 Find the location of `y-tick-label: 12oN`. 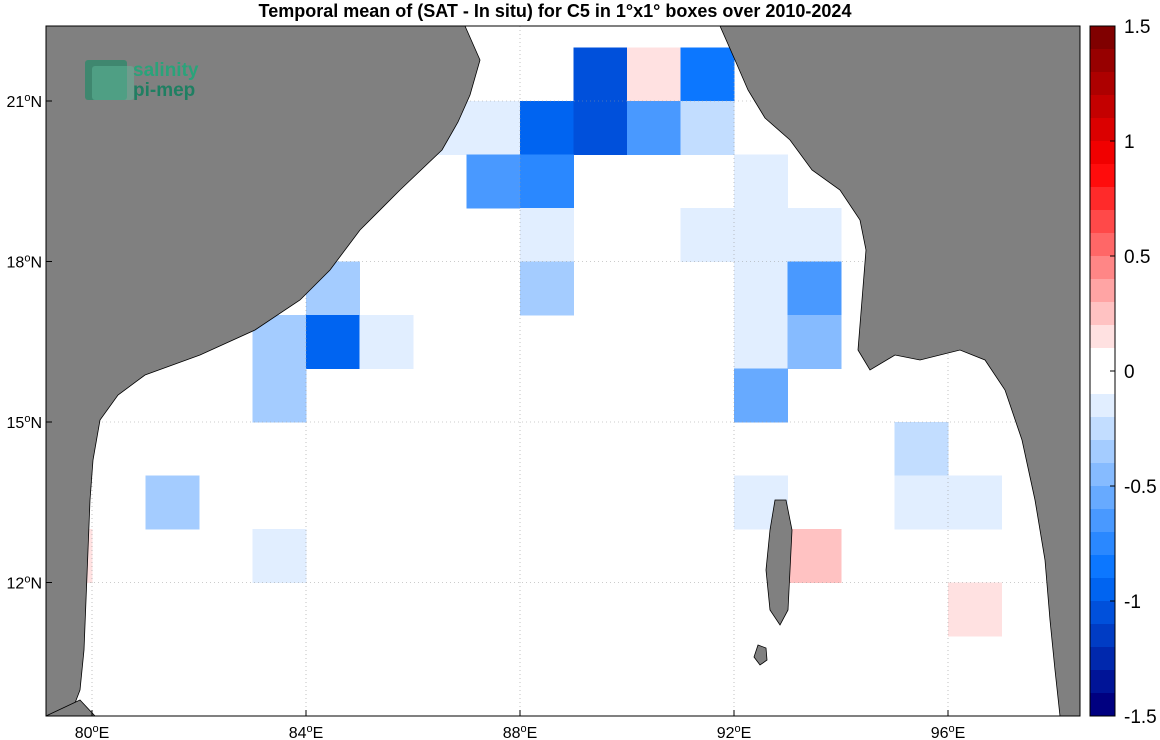

y-tick-label: 12oN is located at coordinates (24, 583).